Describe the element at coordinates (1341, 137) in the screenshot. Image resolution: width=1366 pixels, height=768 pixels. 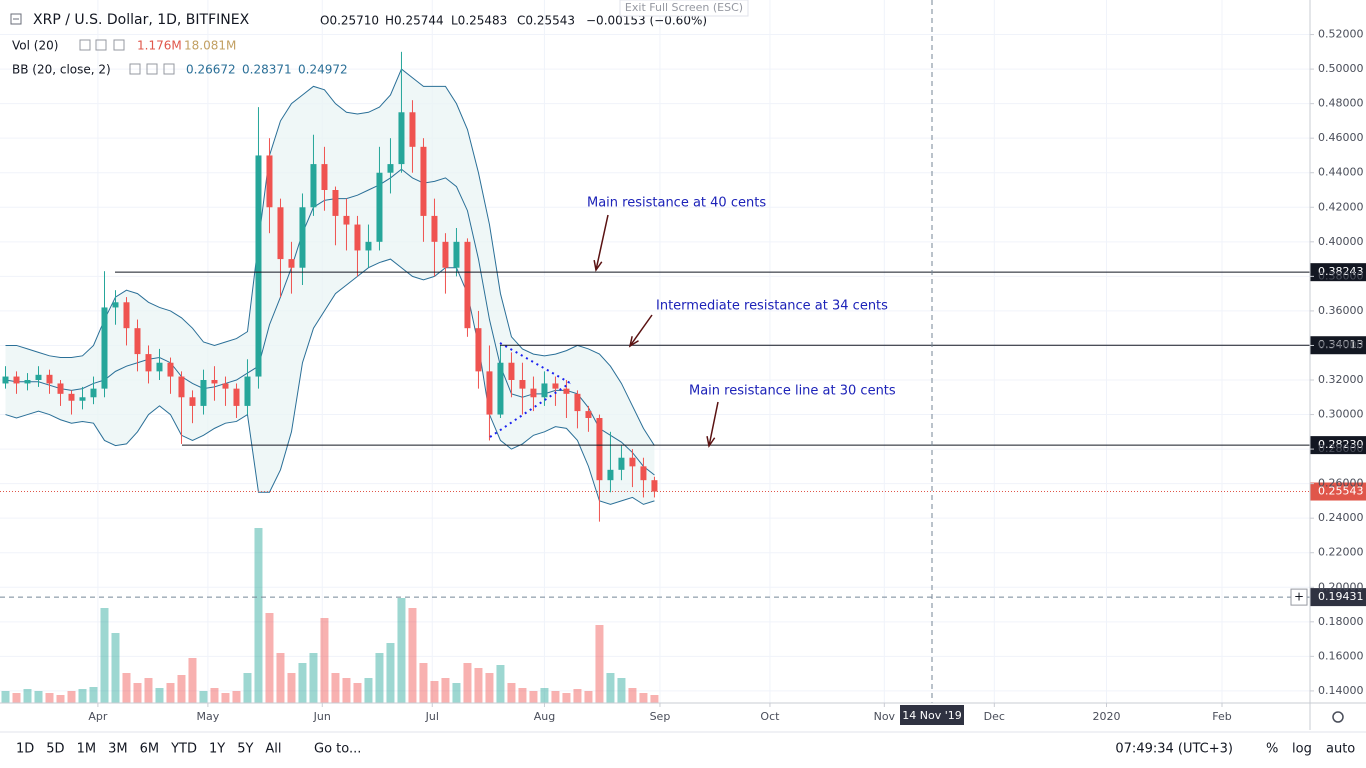
I see `y-tick-label: 0.46000` at that location.